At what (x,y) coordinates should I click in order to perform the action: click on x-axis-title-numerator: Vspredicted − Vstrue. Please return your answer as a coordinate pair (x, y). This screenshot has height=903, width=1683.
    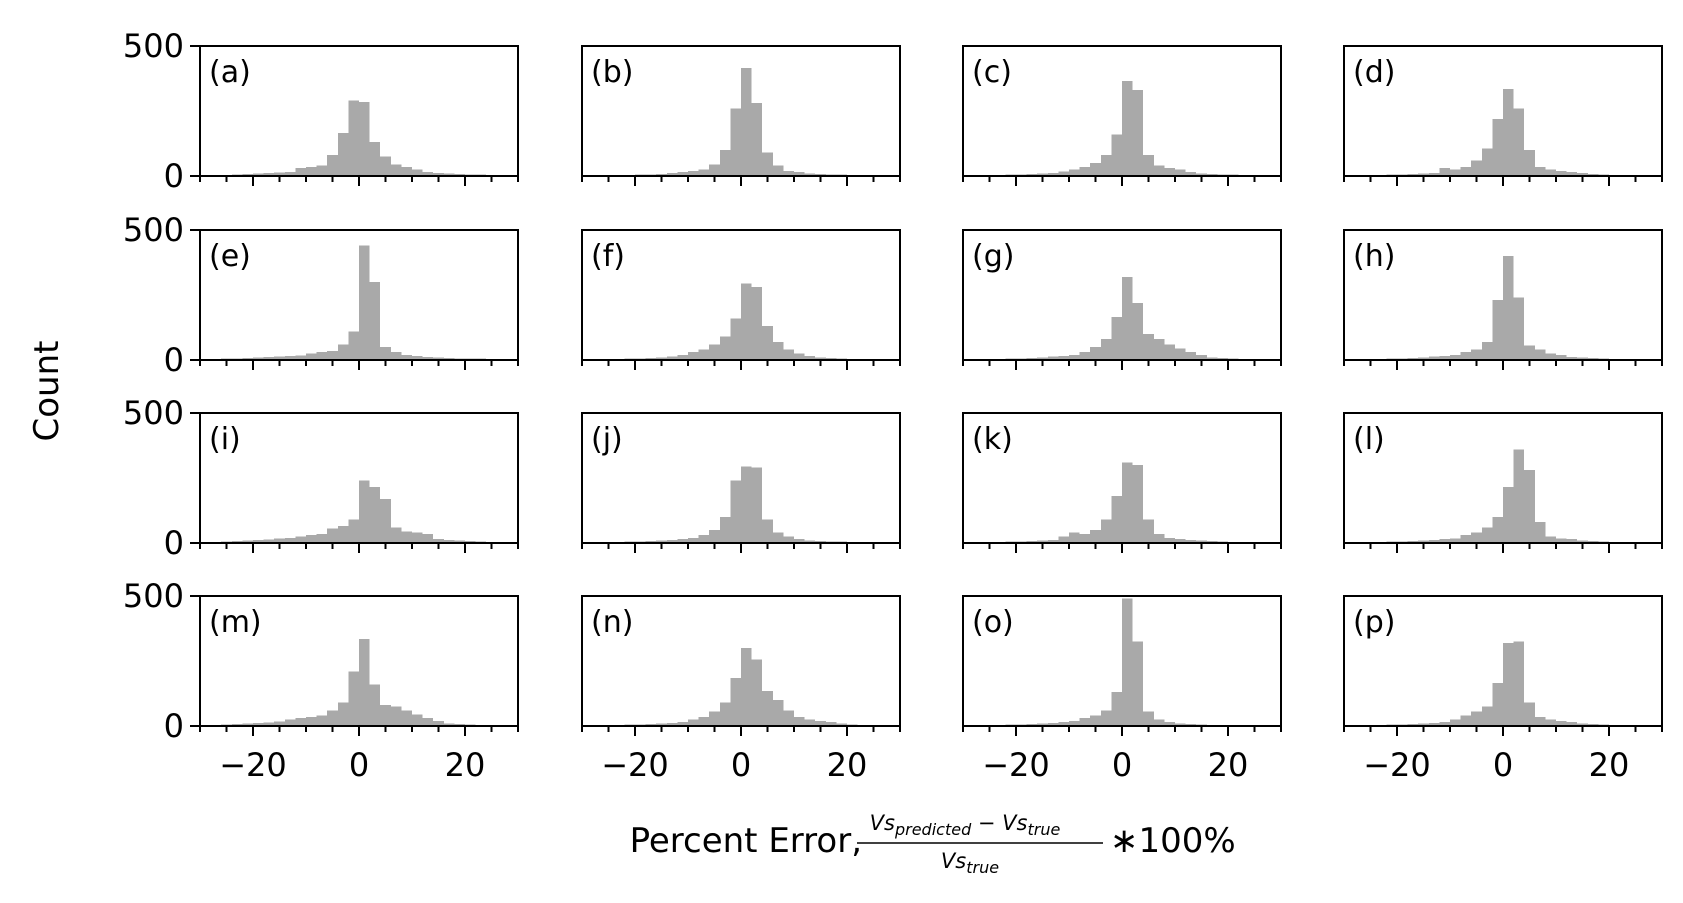
    Looking at the image, I should click on (965, 825).